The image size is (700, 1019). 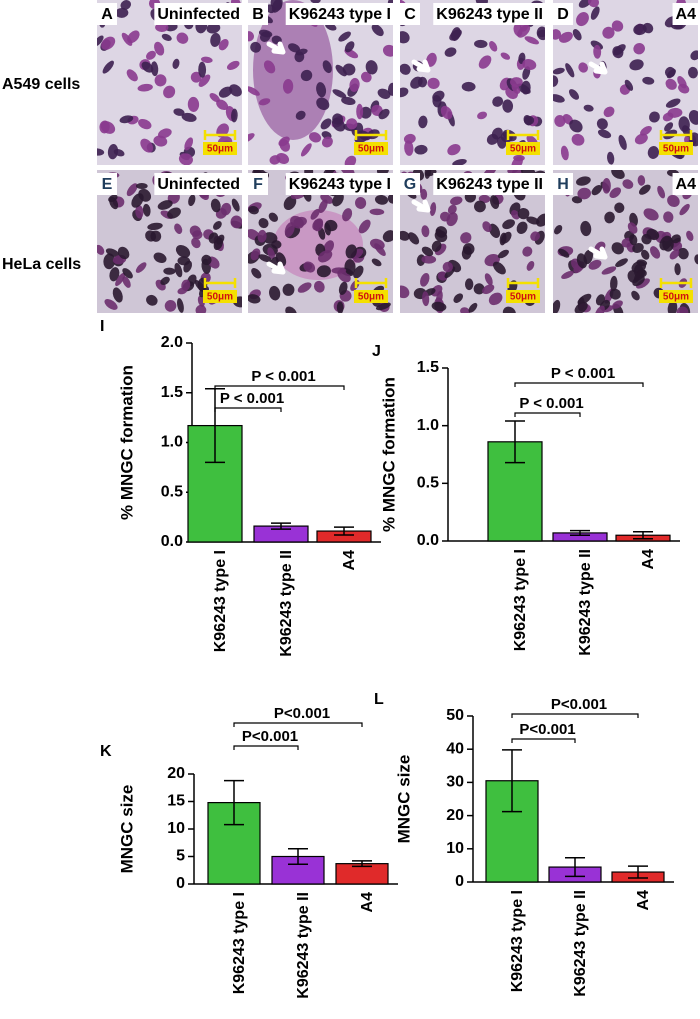 What do you see at coordinates (106, 751) in the screenshot?
I see `panel-letter: K` at bounding box center [106, 751].